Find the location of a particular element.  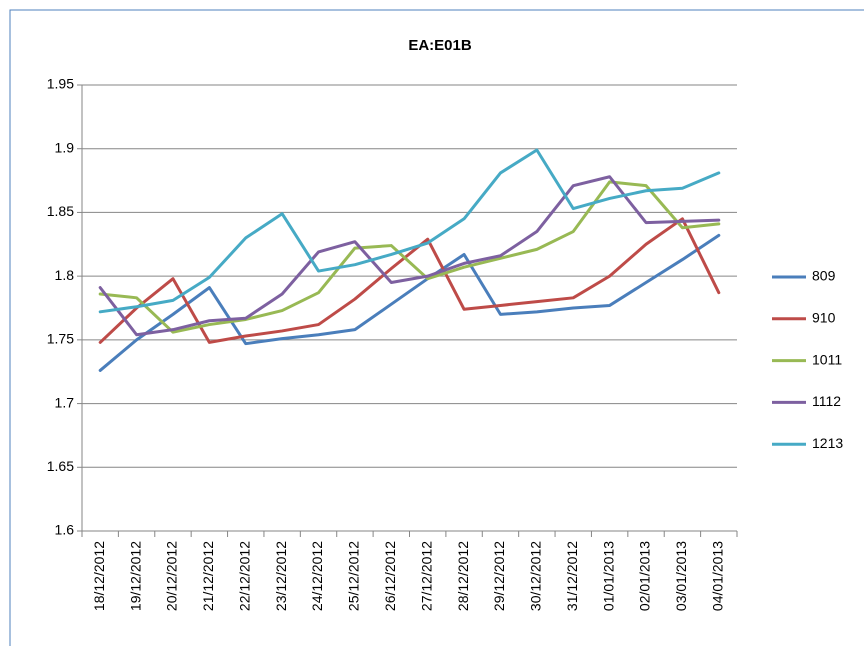

y-tick-label: 1.9 is located at coordinates (65, 147).